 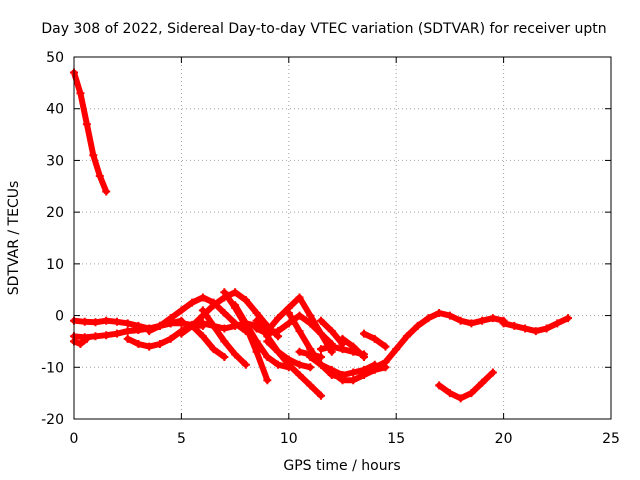 I want to click on y-tick-label: 20, so click(x=55, y=213).